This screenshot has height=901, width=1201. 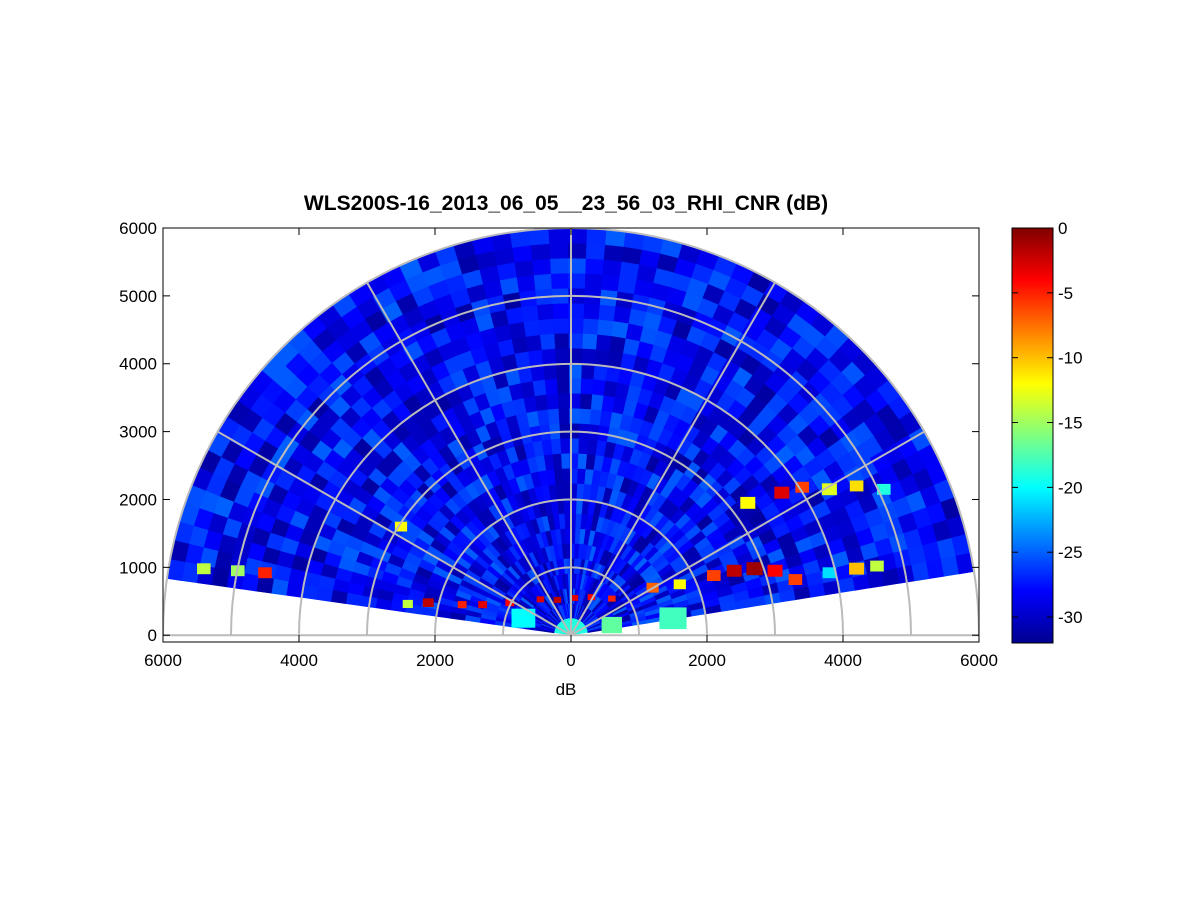 What do you see at coordinates (1070, 423) in the screenshot?
I see `colorbar-tick-label: -15` at bounding box center [1070, 423].